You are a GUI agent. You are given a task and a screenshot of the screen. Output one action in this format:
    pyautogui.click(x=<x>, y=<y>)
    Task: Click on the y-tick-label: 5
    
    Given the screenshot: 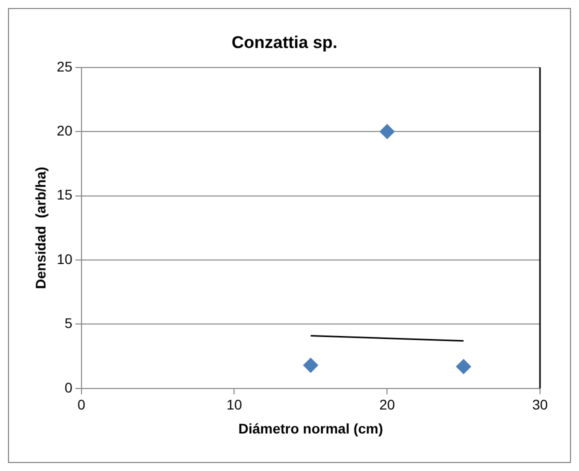 What is the action you would take?
    pyautogui.click(x=68, y=323)
    